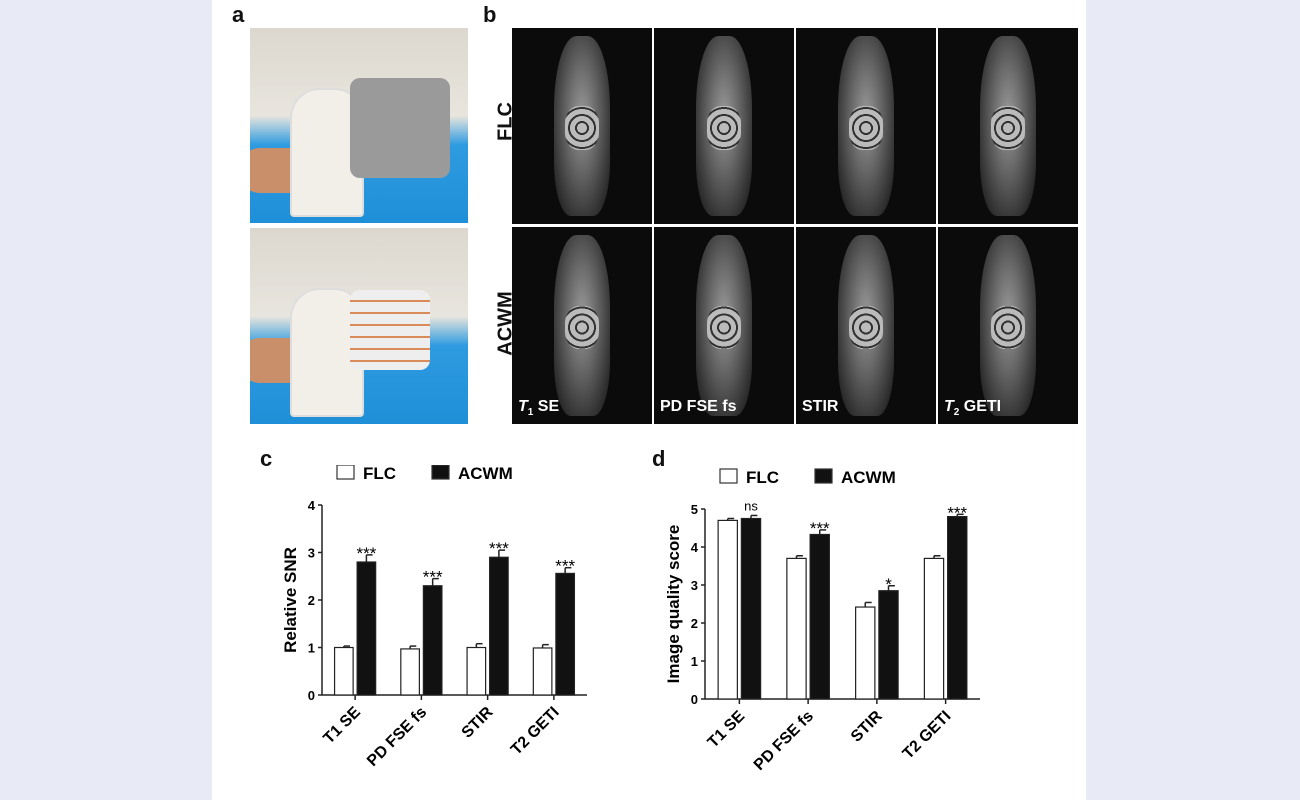  I want to click on sequence-rest: GETI, so click(980, 406).